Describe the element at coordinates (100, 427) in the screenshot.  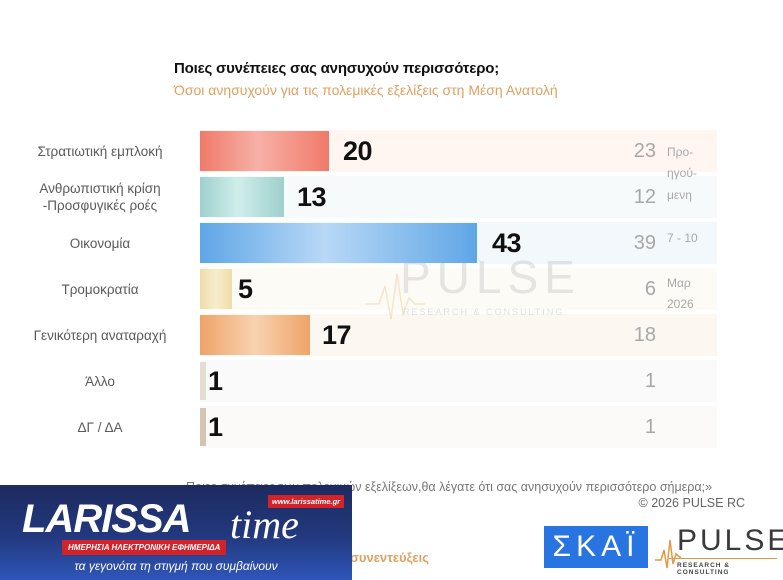
I see `category-label: ΔΓ / ΔΑ` at that location.